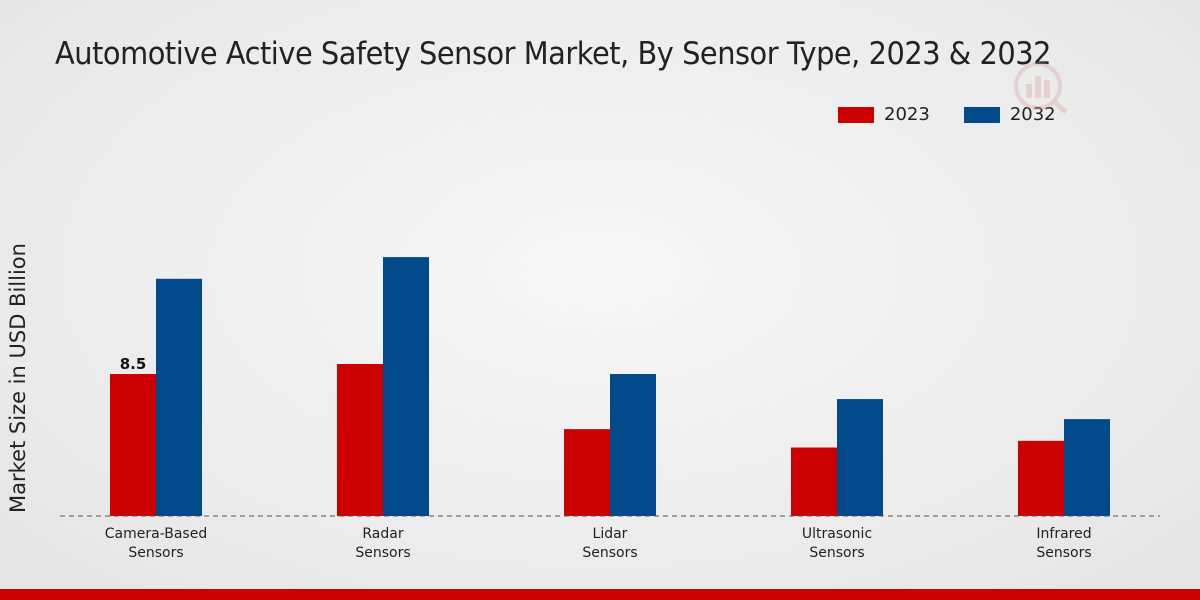  I want to click on x-tick-label-2-1: Sensors, so click(609, 553).